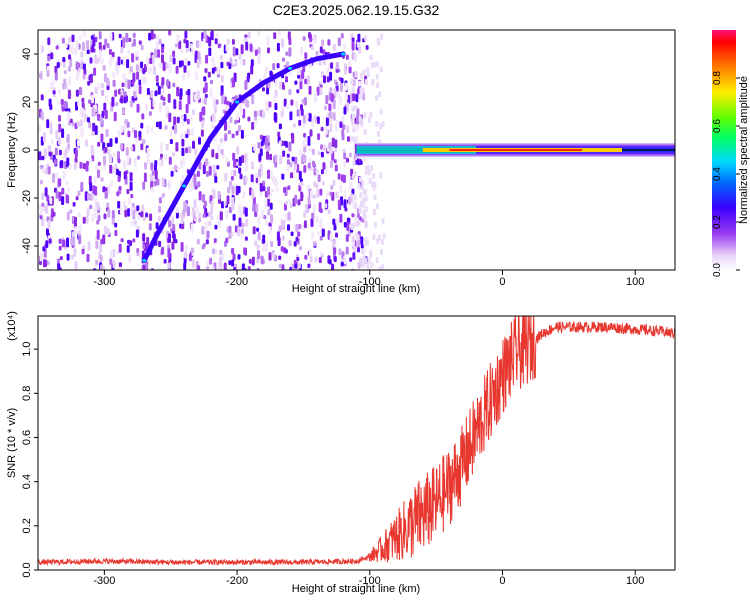 The height and width of the screenshot is (600, 750). Describe the element at coordinates (237, 102) in the screenshot. I see `drifting-tone-peak` at that location.